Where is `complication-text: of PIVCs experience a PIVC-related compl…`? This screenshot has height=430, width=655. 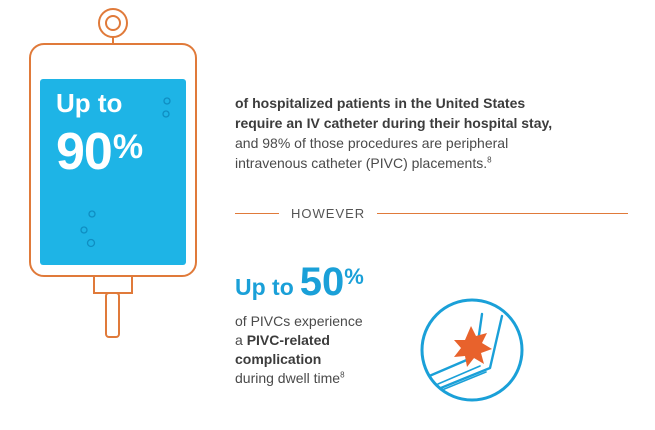
complication-text: of PIVCs experience a PIVC-related compl… is located at coordinates (335, 350).